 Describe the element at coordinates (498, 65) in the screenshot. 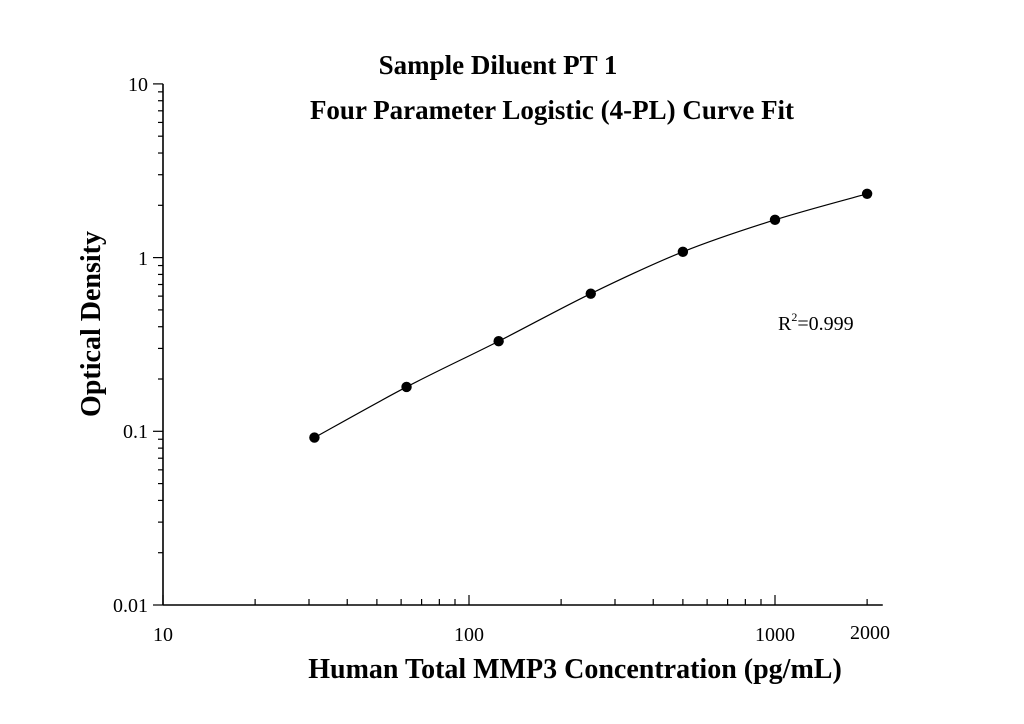

I see `chart-title: Sample Diluent PT 1` at that location.